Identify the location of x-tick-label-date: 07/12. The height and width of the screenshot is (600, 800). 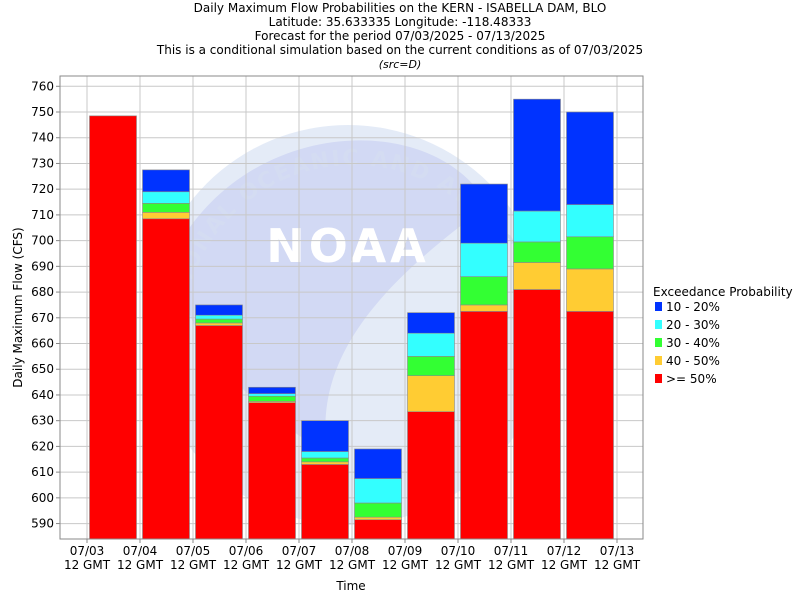
(564, 551).